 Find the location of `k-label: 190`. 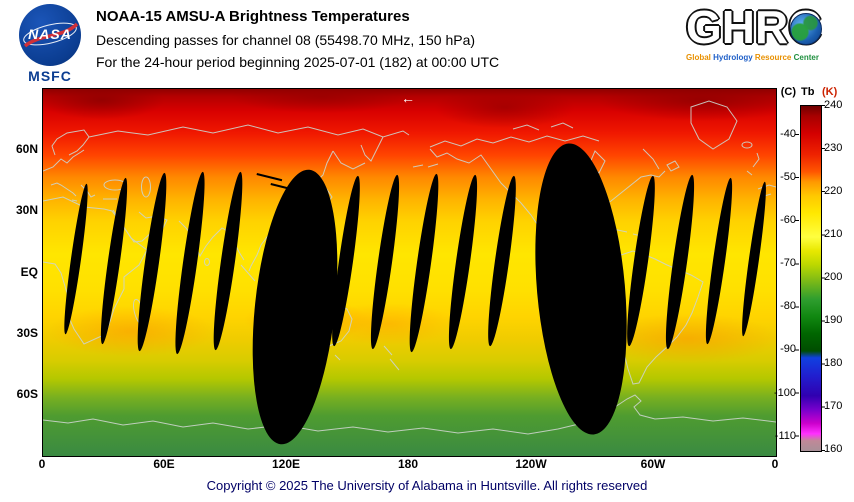

k-label: 190 is located at coordinates (833, 320).